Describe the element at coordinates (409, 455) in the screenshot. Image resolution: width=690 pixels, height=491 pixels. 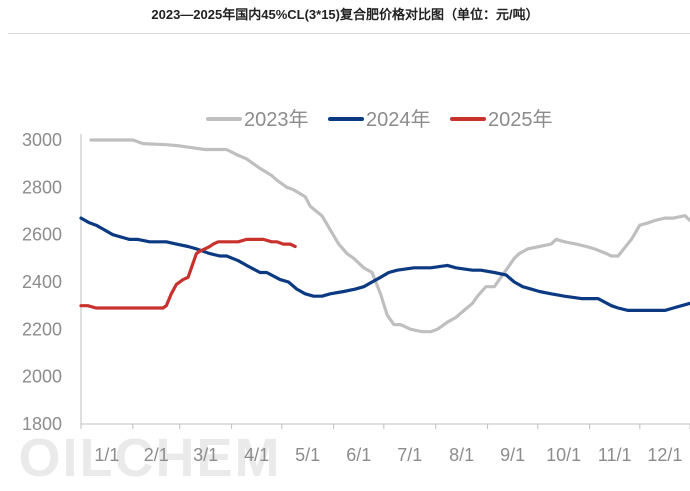
I see `x-tick-label: 7/1` at that location.